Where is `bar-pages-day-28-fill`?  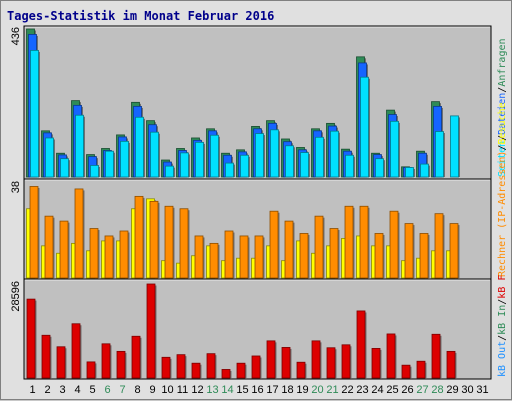 bar-pages-day-28-fill is located at coordinates (439, 154).